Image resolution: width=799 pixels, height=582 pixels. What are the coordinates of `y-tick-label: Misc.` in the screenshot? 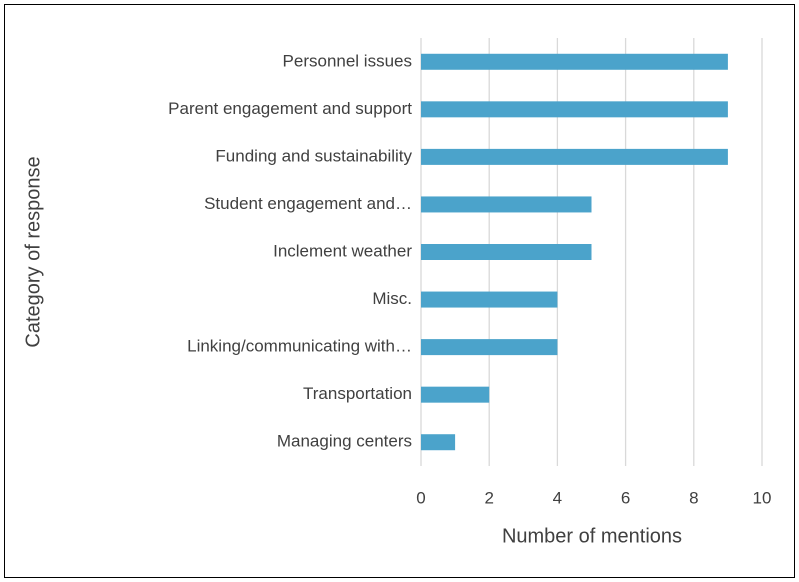 It's located at (392, 298).